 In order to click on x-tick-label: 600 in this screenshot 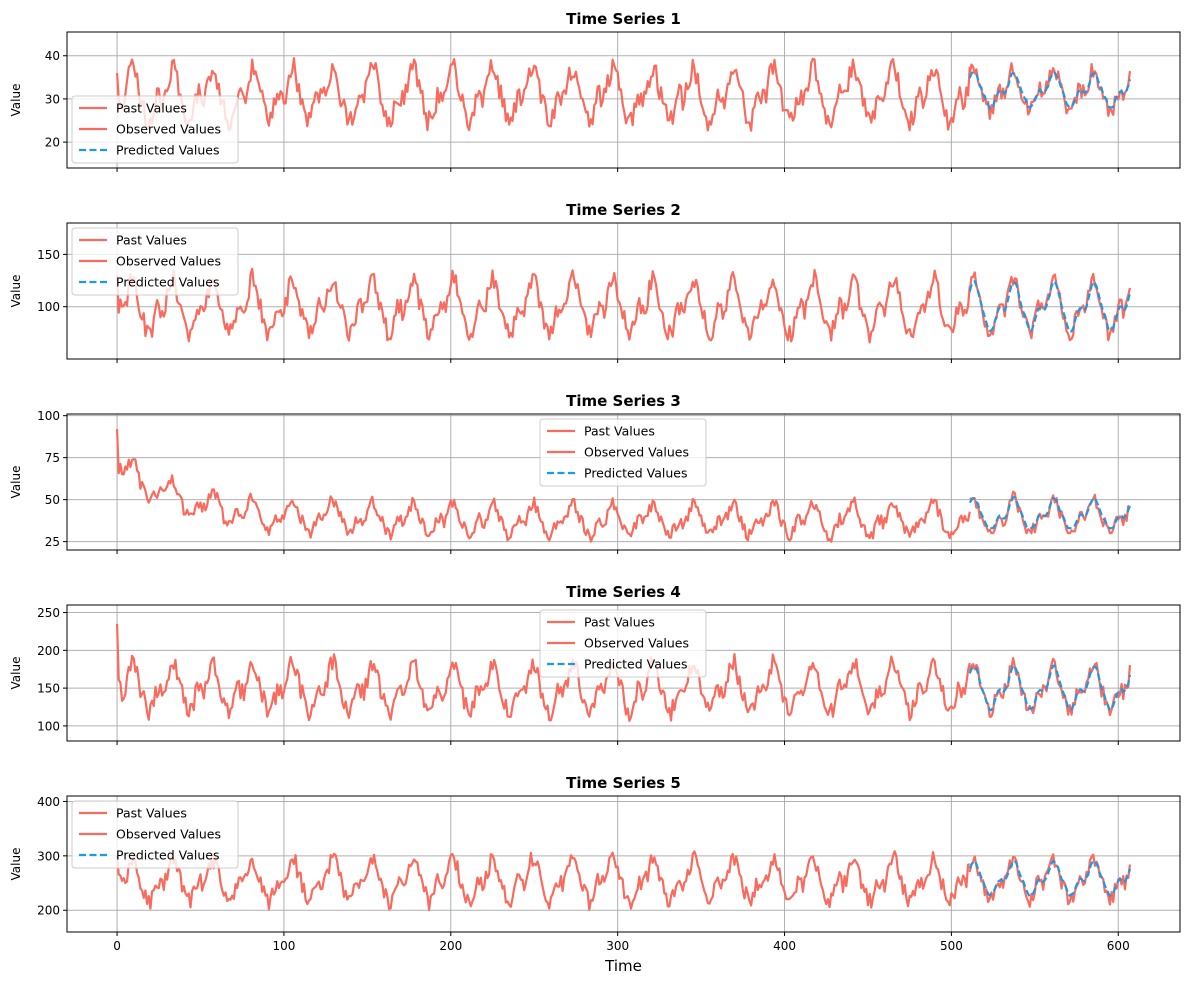, I will do `click(1118, 946)`.